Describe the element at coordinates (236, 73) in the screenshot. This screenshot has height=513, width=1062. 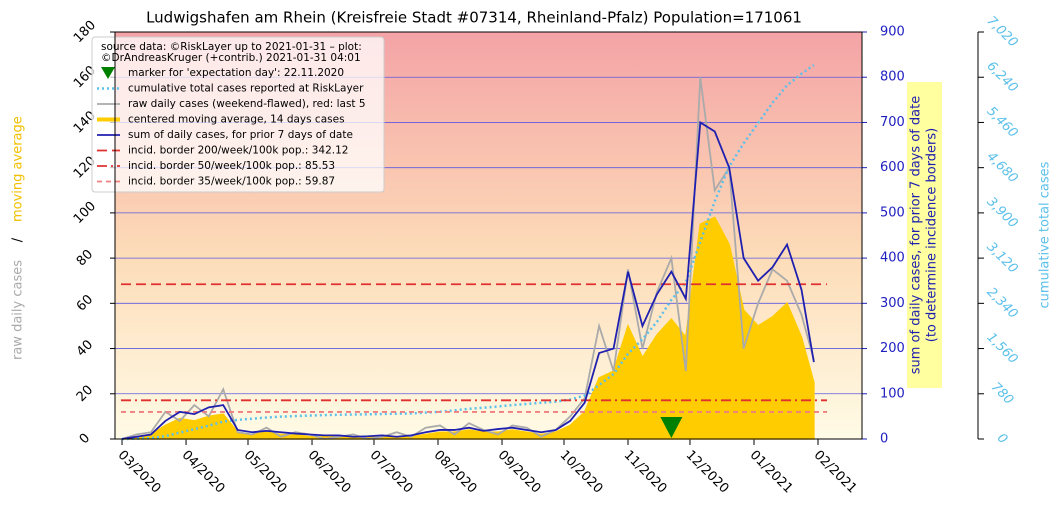
I see `legend-label: marker for 'expectation day': 22.11.2020` at that location.